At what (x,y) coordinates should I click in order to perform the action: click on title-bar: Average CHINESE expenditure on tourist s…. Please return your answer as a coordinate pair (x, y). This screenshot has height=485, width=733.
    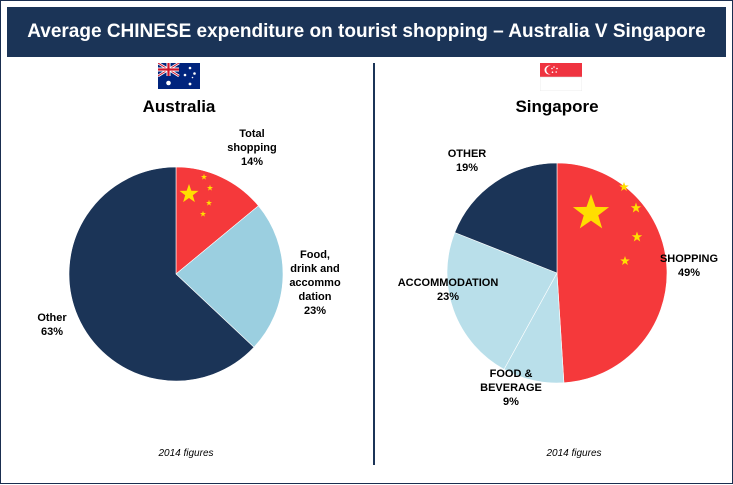
    Looking at the image, I should click on (366, 32).